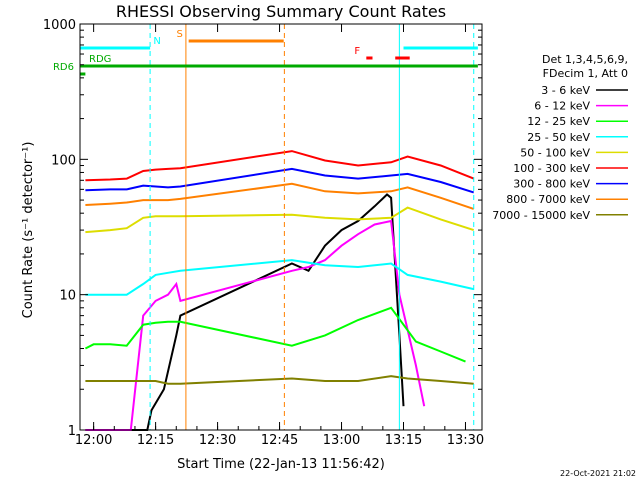 This screenshot has width=640, height=480. Describe the element at coordinates (585, 59) in the screenshot. I see `legend-header-line-1: Det 1,3,4,5,6,9,` at that location.